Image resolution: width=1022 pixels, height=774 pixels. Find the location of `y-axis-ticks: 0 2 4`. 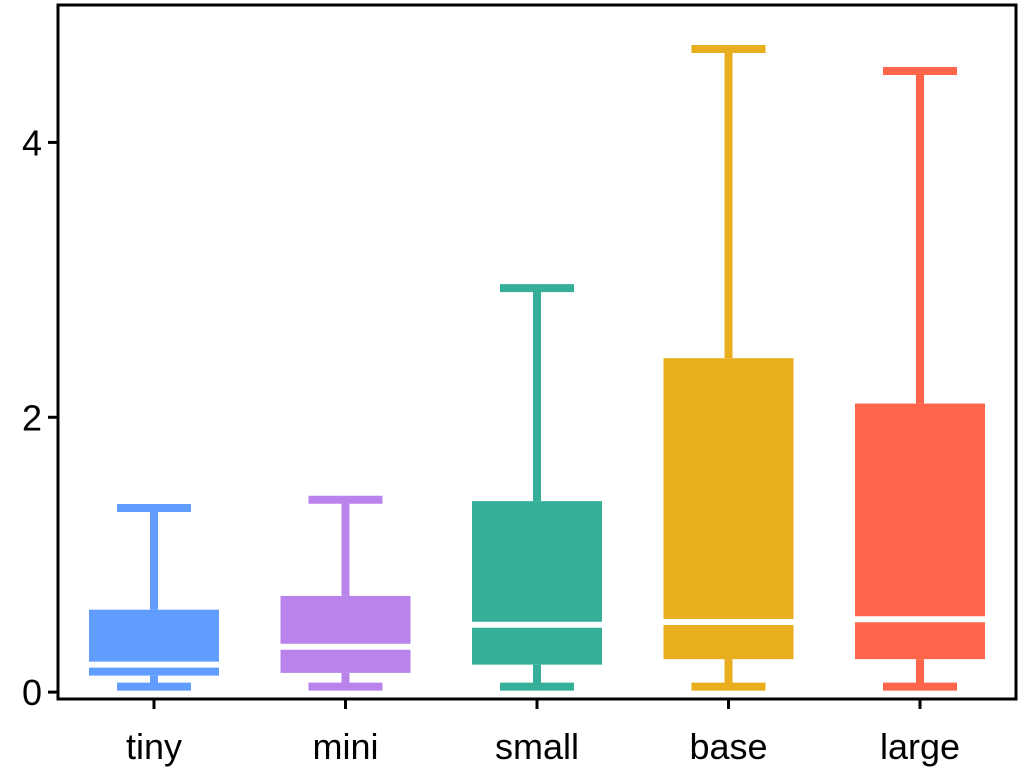

y-axis-ticks: 0 2 4 is located at coordinates (40, 417).